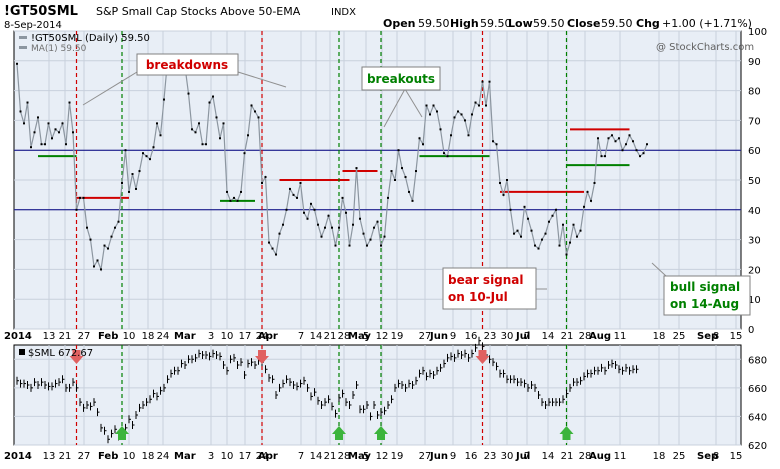 The height and width of the screenshot is (469, 780). I want to click on x-day-label: 24, so click(262, 456).